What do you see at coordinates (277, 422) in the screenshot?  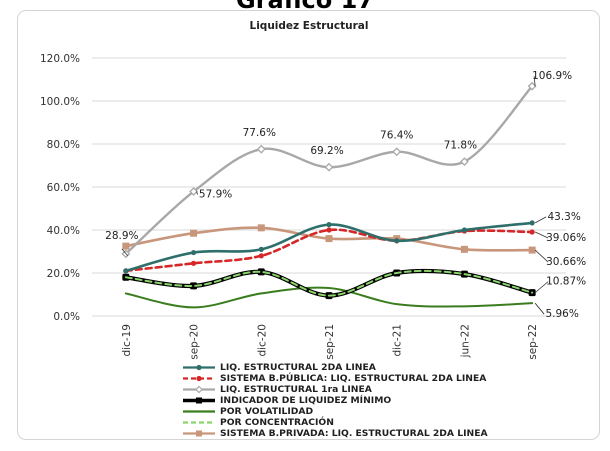 I see `legend-label: POR CONCENTRACIÓN` at bounding box center [277, 422].